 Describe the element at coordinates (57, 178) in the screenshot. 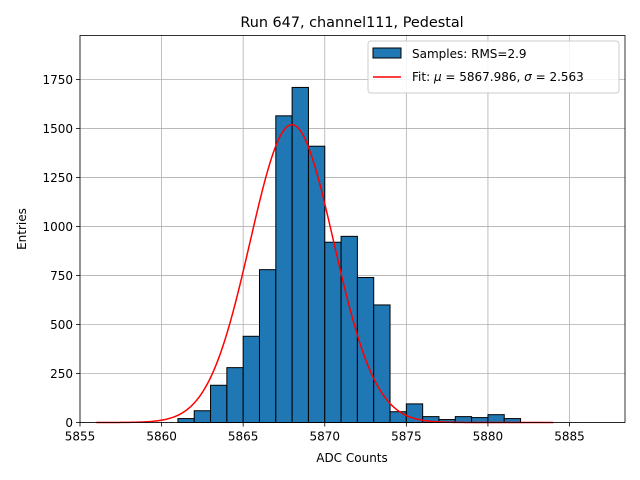

I see `y-tick-label: 1250` at that location.